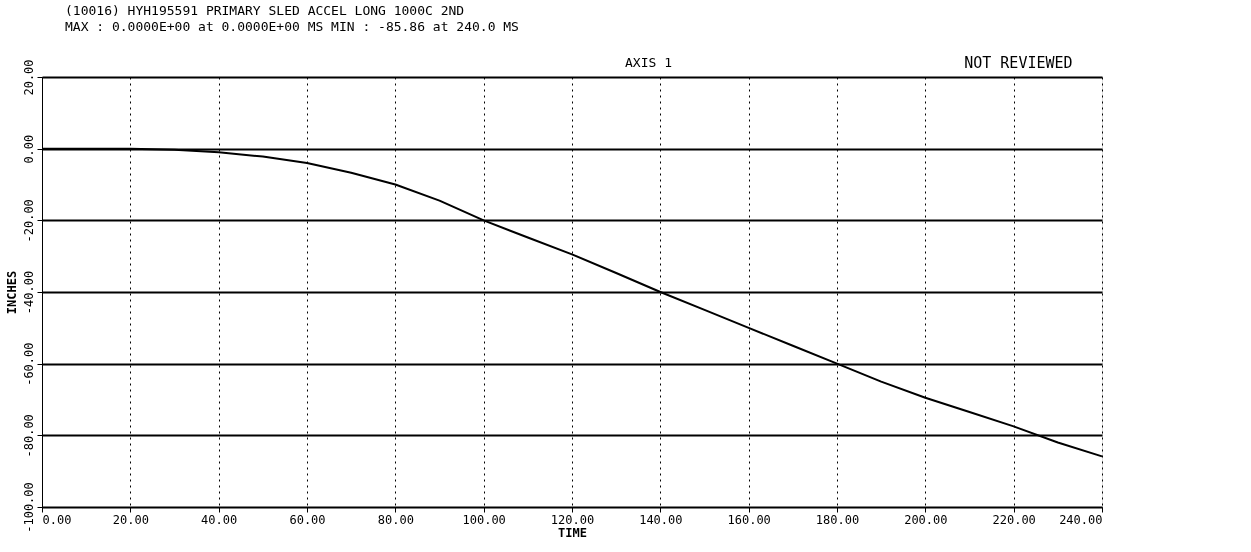 The height and width of the screenshot is (552, 1251). I want to click on x-tick-label: 20.00, so click(130, 519).